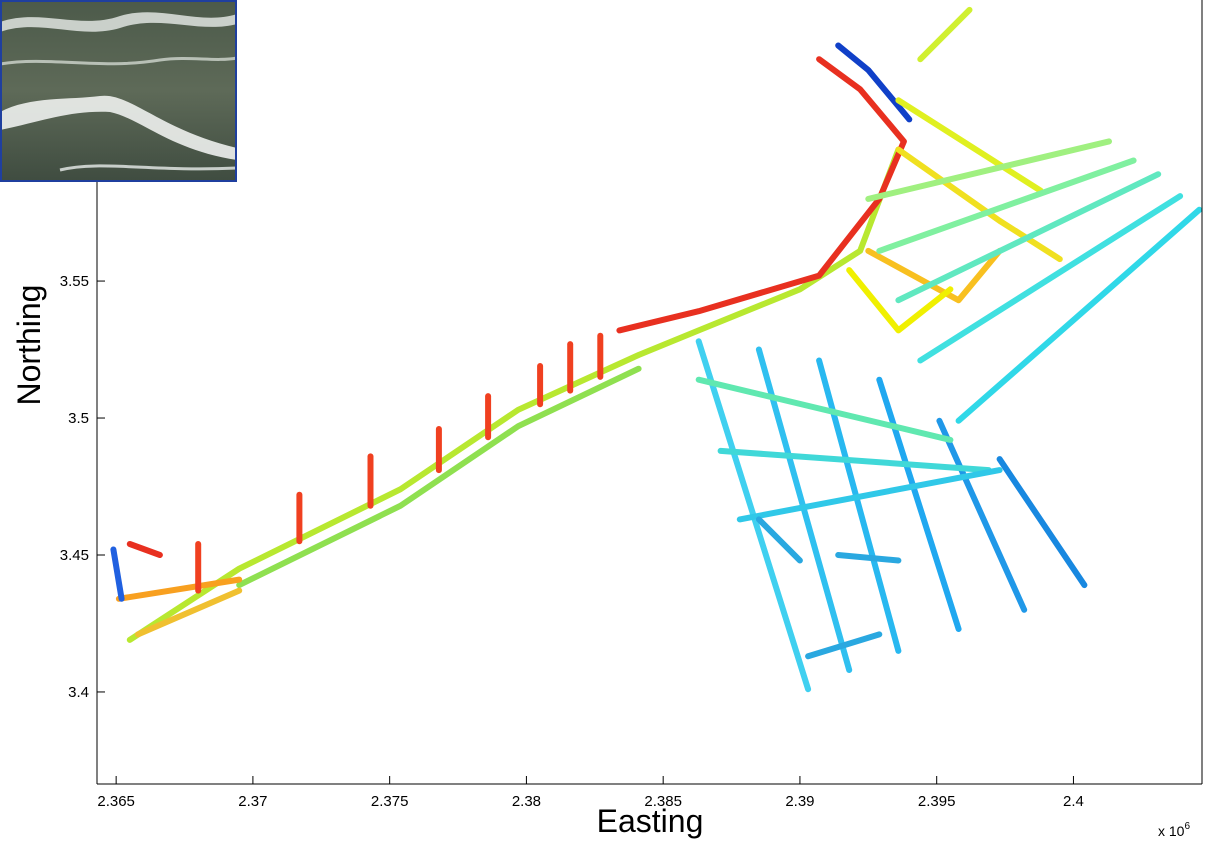 The width and height of the screenshot is (1212, 851). What do you see at coordinates (526, 801) in the screenshot?
I see `x-tick-label: 2.38` at bounding box center [526, 801].